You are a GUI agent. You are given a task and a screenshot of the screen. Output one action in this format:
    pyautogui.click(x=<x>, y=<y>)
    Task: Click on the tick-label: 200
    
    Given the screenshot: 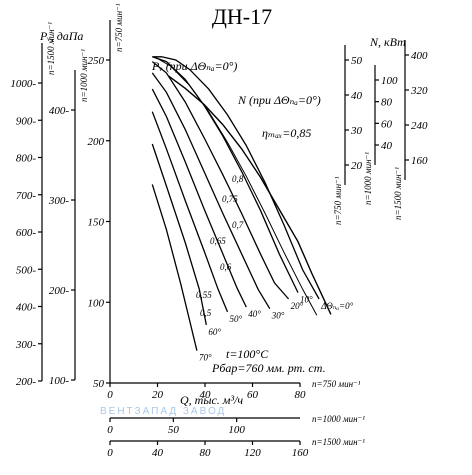 What is the action you would take?
    pyautogui.click(x=96, y=142)
    